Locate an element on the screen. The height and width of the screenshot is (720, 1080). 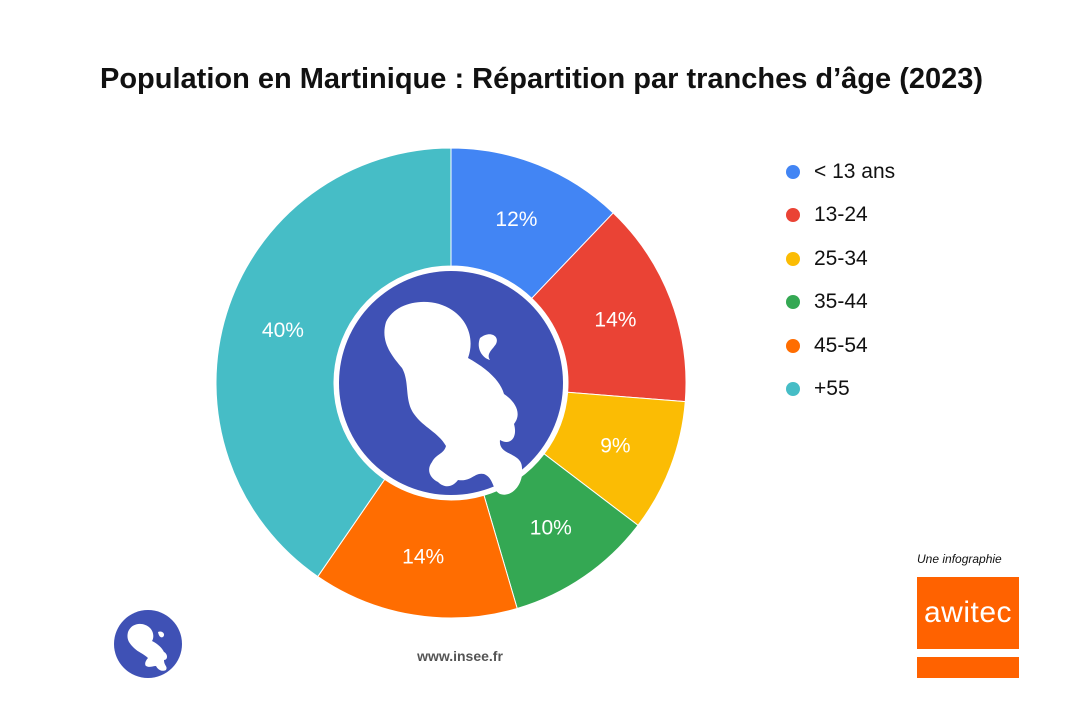
legend-item: 45-54 is located at coordinates (840, 346).